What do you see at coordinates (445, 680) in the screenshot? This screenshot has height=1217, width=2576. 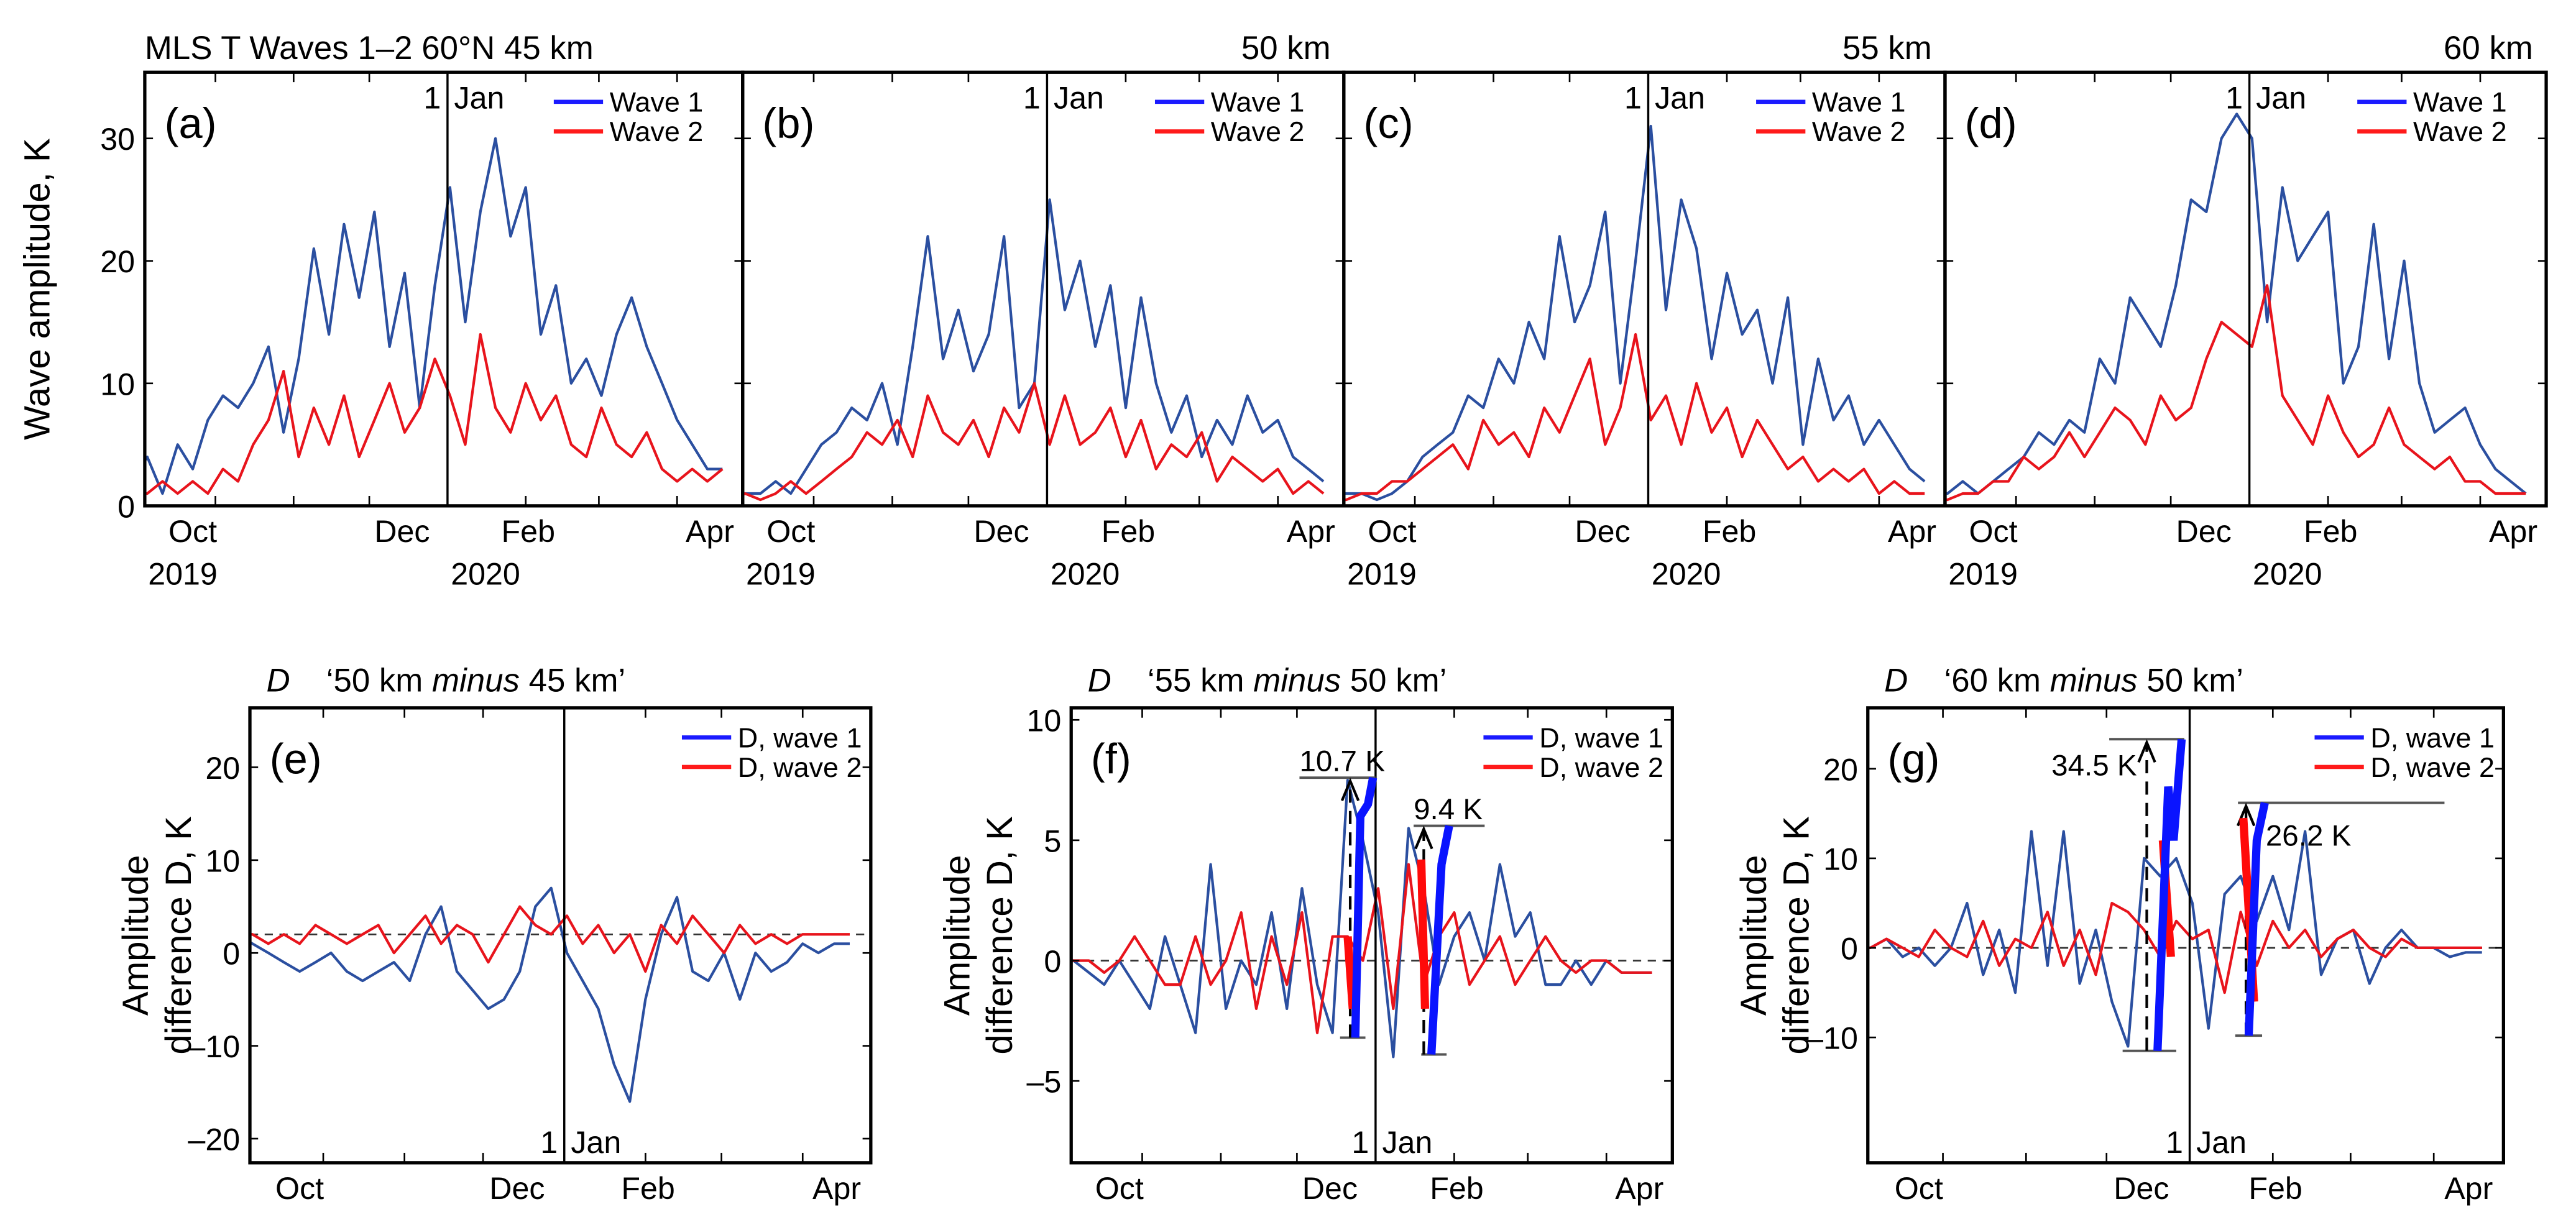 I see `chart-title: D ‘50 km minus 45 km’` at bounding box center [445, 680].